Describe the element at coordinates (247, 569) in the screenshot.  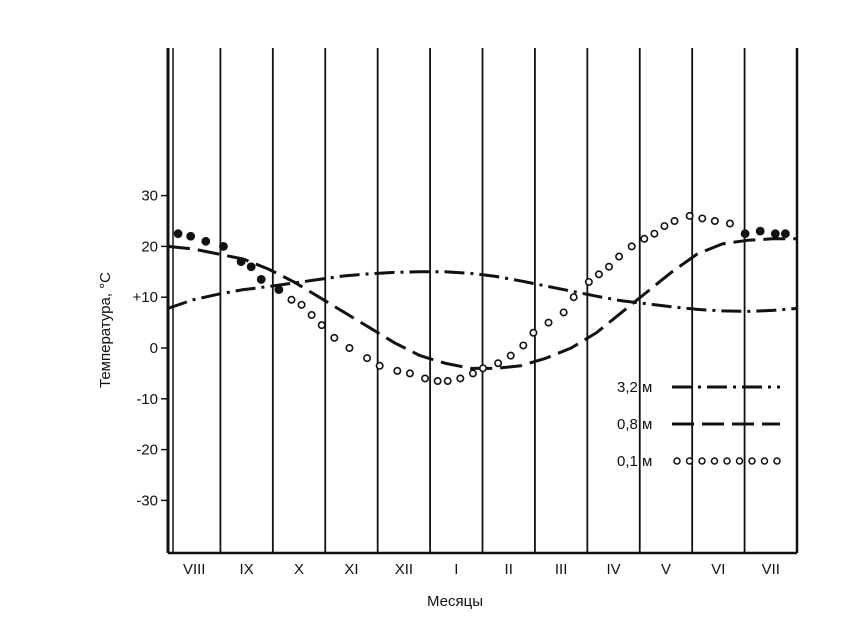
I see `x-tick-label: IX` at that location.